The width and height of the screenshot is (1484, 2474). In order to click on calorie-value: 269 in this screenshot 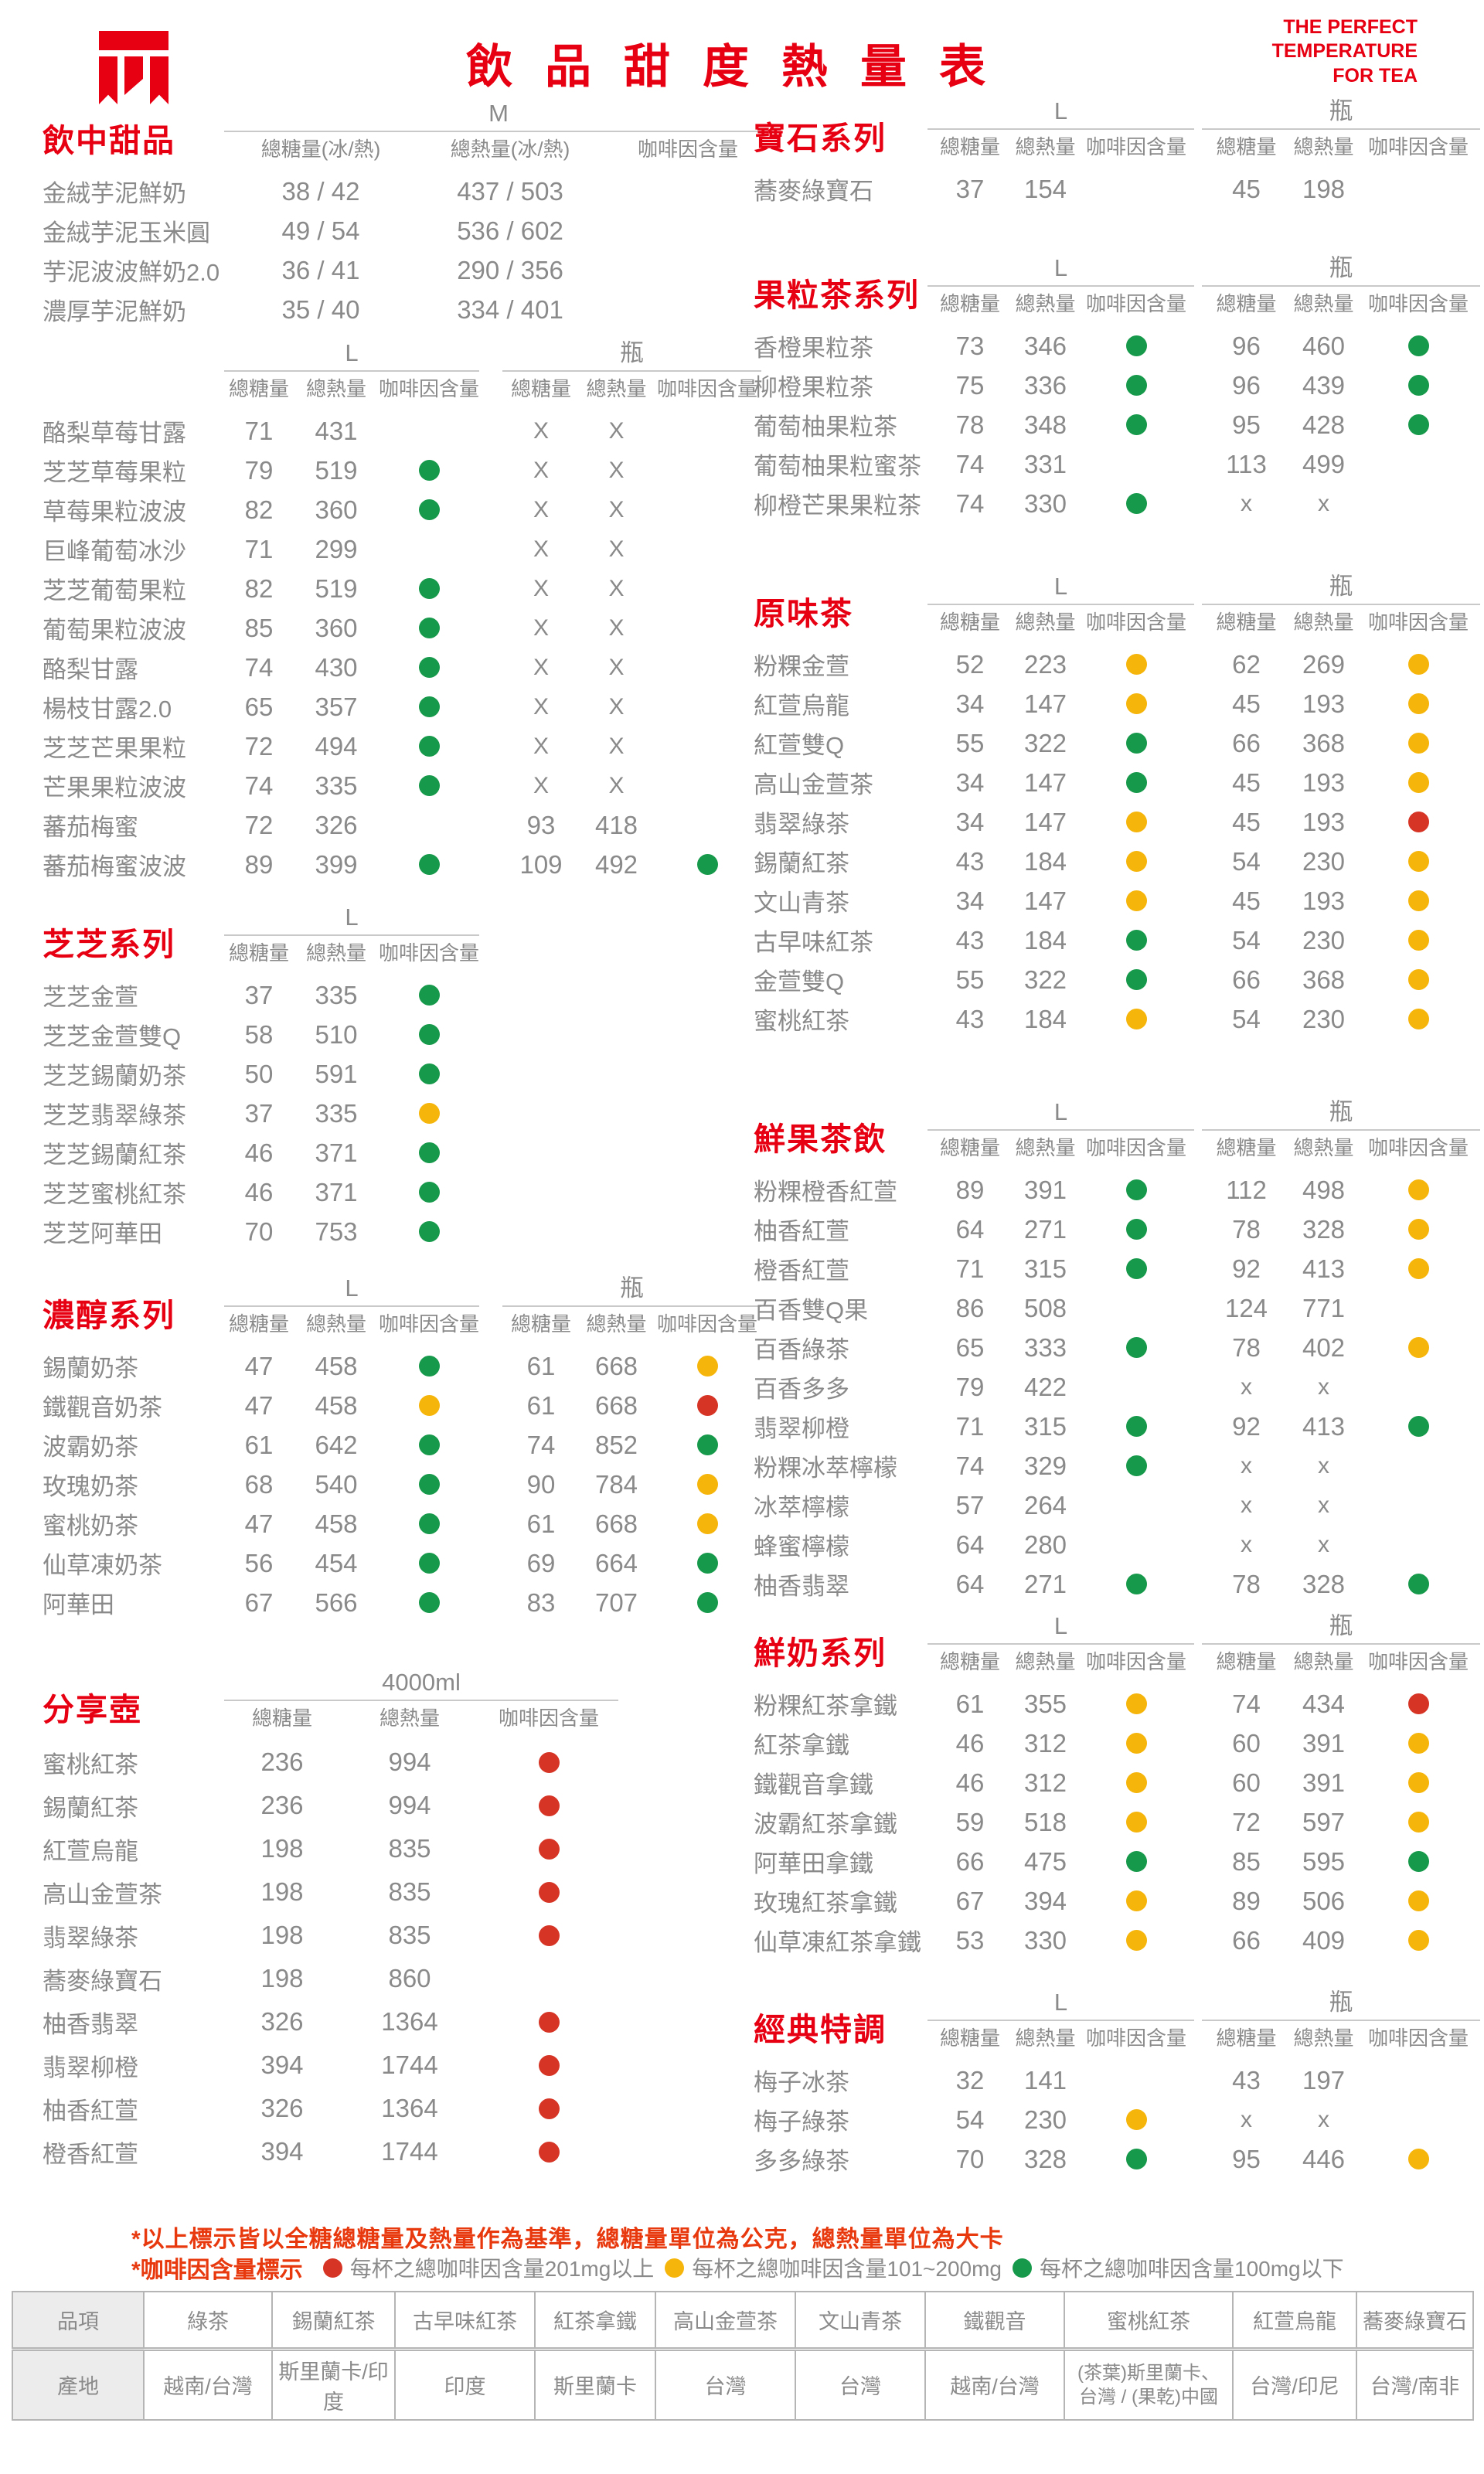, I will do `click(1324, 664)`.